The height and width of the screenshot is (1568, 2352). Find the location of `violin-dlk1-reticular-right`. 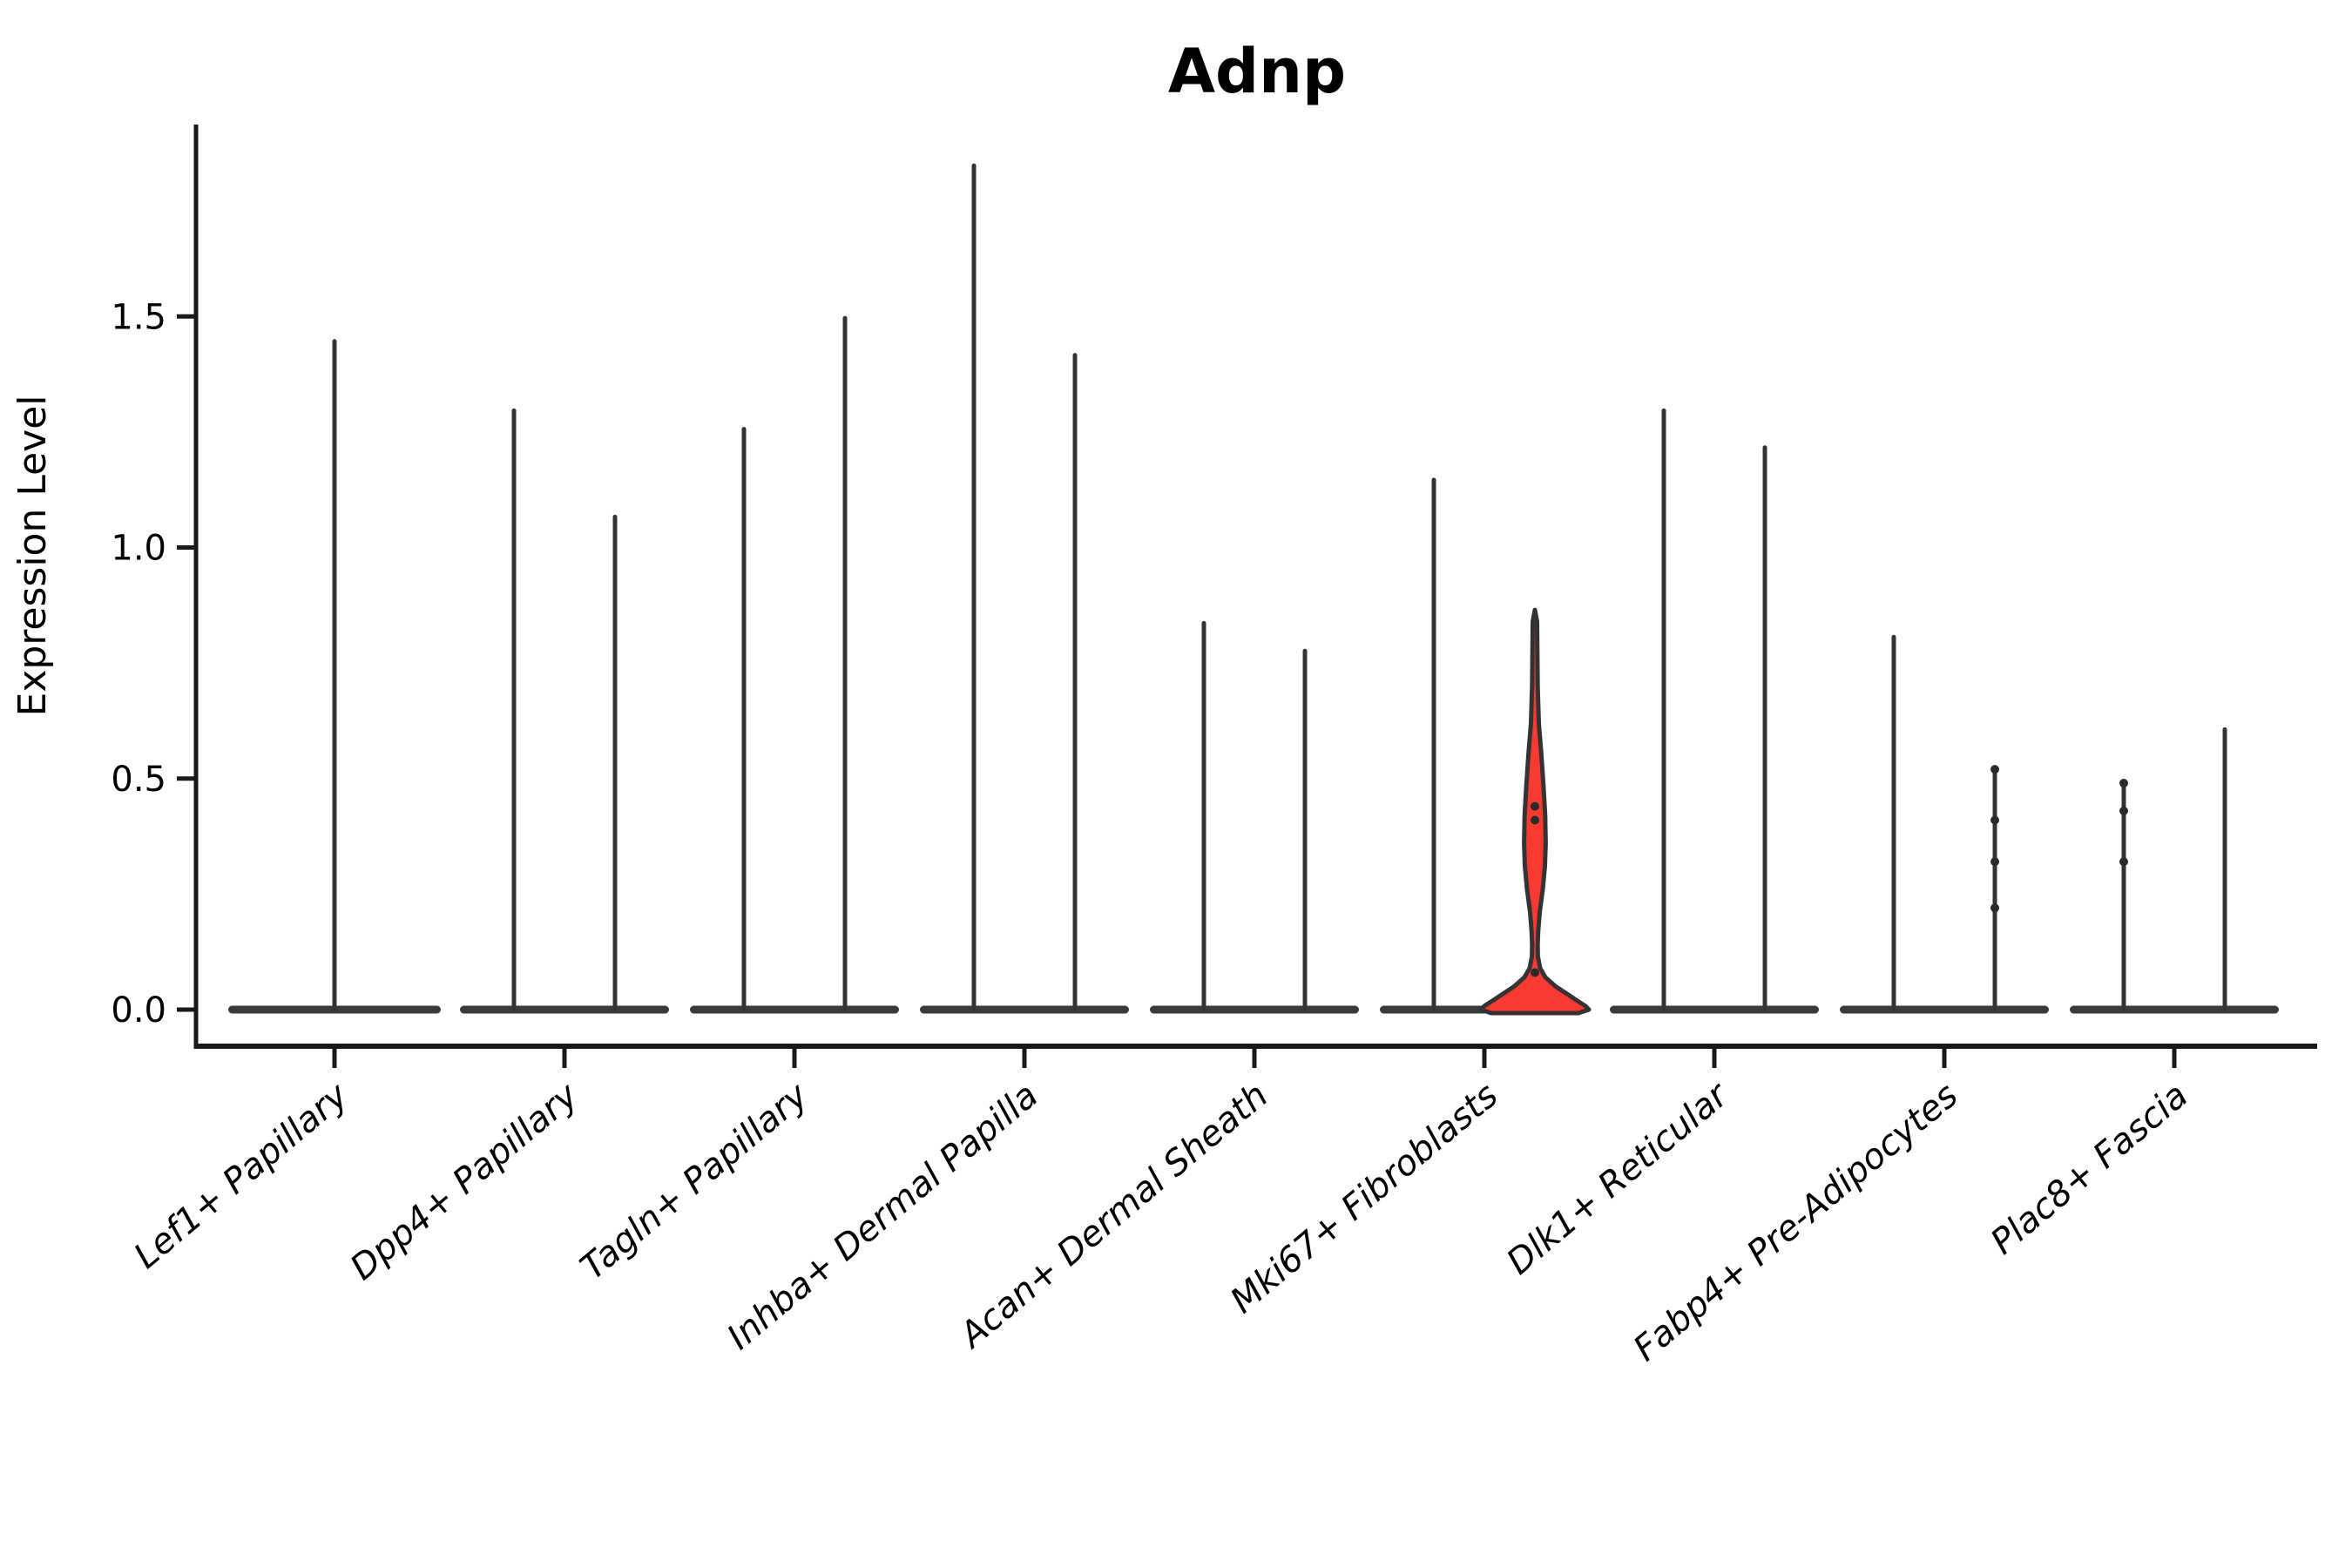

violin-dlk1-reticular-right is located at coordinates (1765, 729).